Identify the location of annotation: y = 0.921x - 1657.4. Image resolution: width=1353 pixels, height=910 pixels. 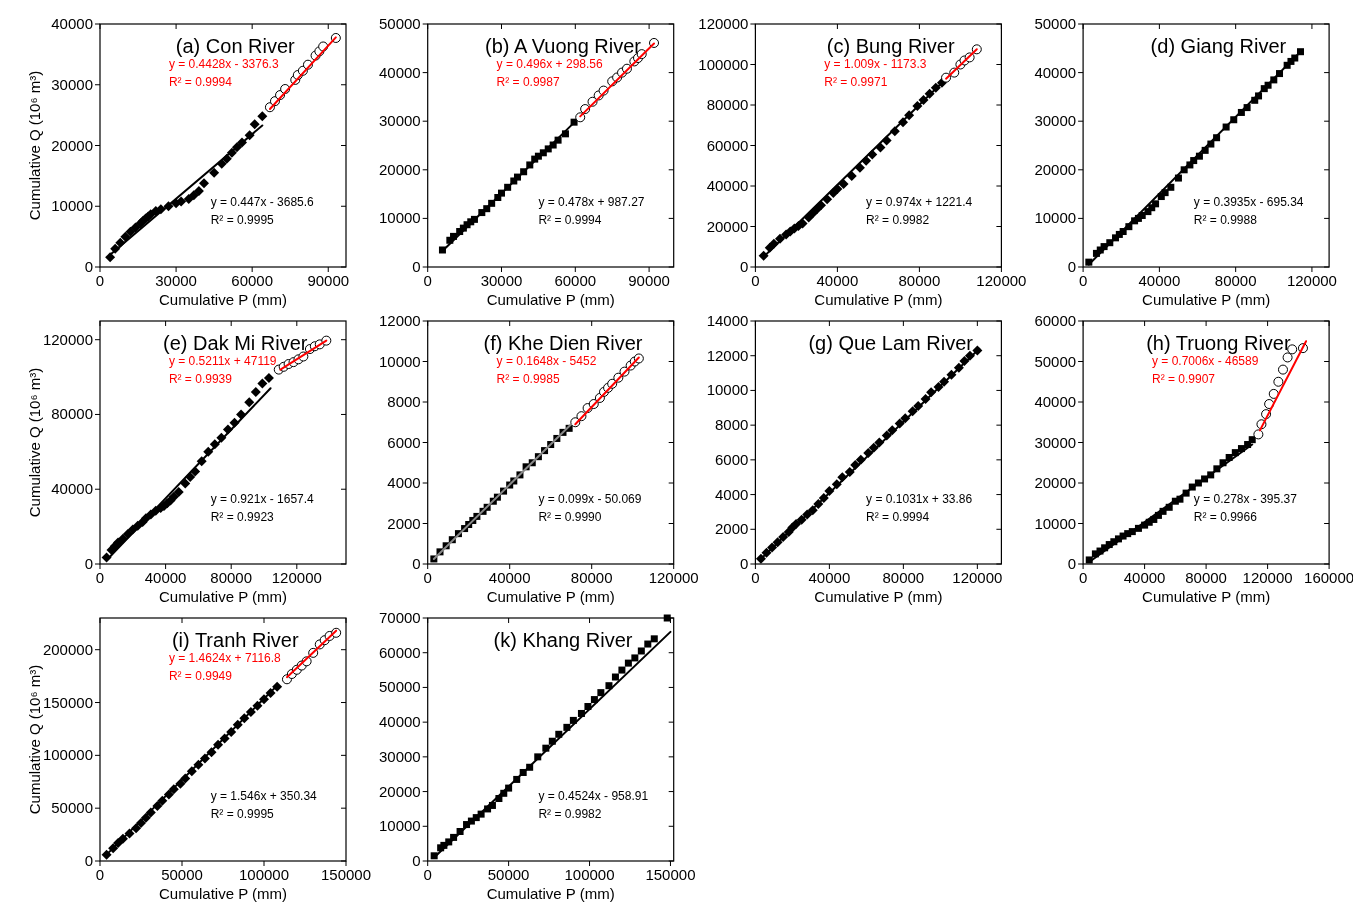
(262, 499).